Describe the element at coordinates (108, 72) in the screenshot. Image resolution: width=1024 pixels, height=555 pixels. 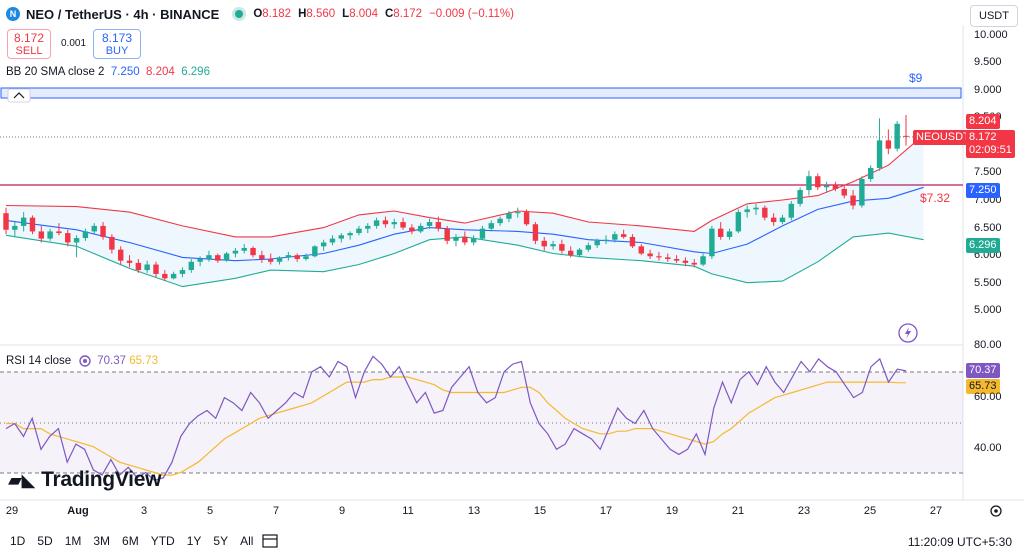
I see `bb-legend: BB 20 SMA close 2 7.250 8.204 6.296` at that location.